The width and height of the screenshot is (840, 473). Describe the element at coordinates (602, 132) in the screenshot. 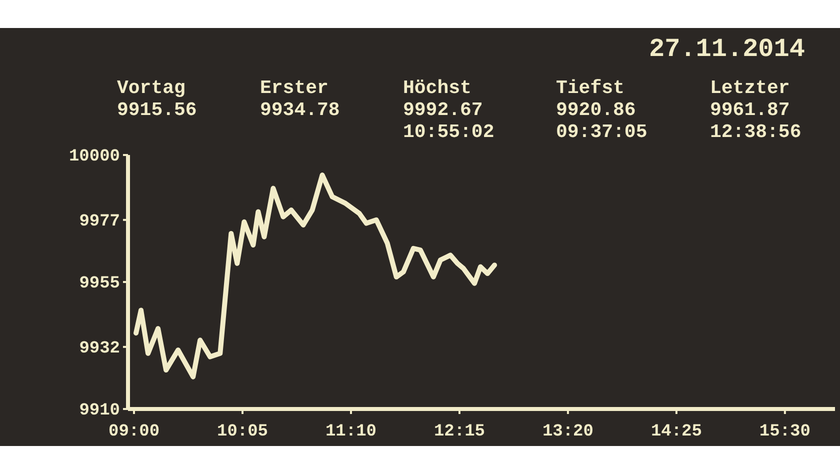

I see `text: 09:37:05` at that location.